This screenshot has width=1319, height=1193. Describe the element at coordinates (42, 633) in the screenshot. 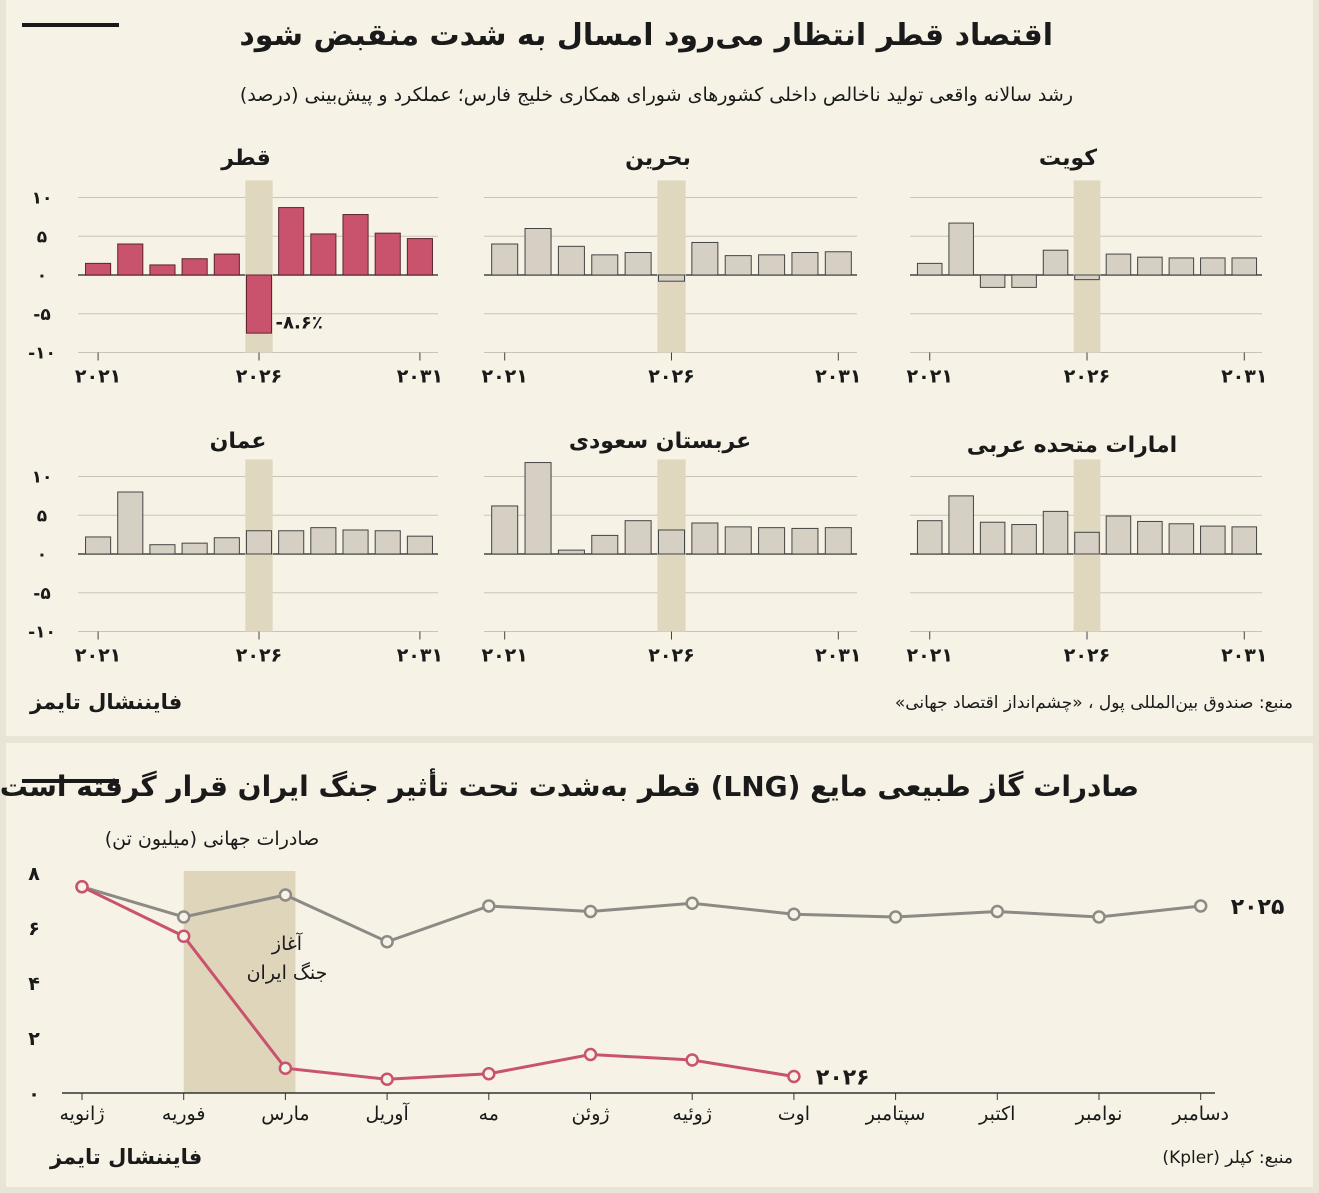

I see `y-tick-label: -۱۰` at that location.